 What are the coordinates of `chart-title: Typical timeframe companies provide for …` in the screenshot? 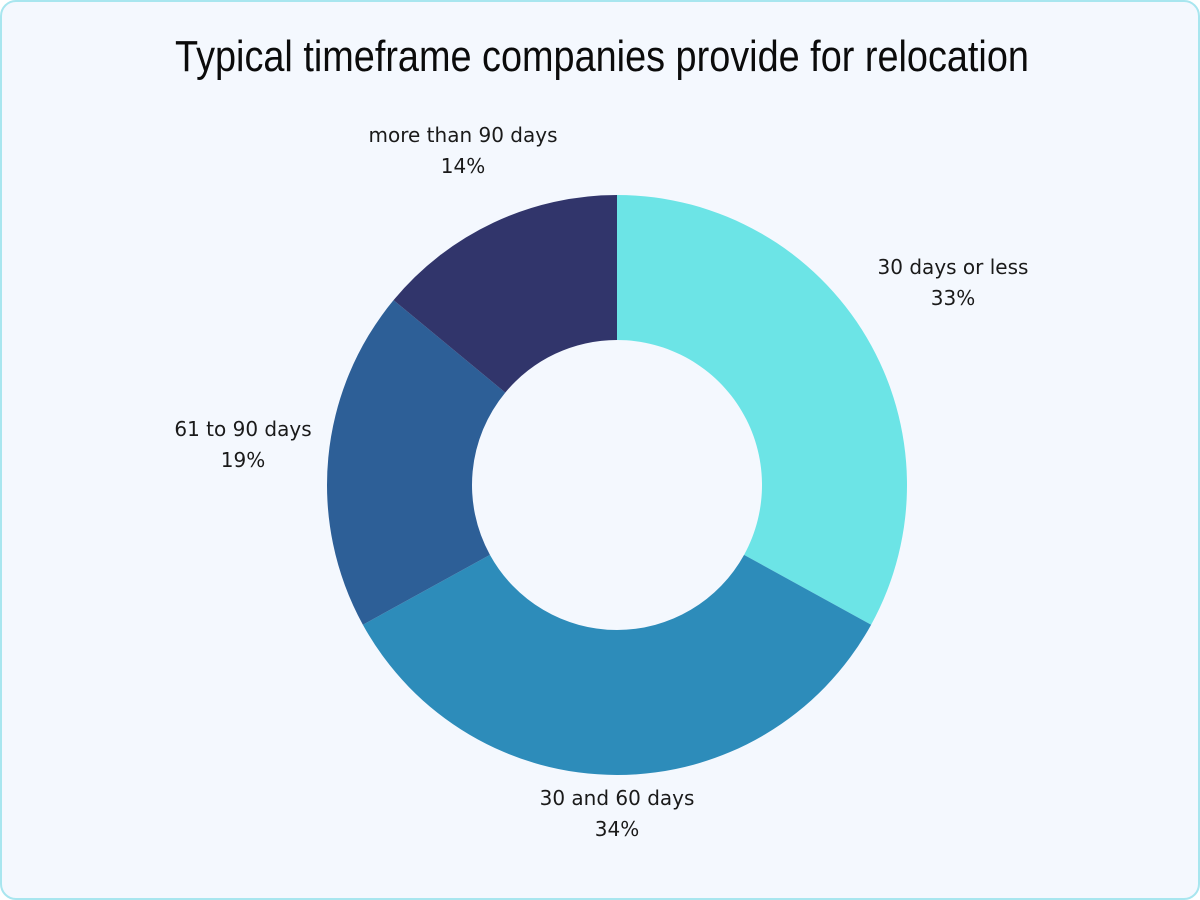 It's located at (602, 56).